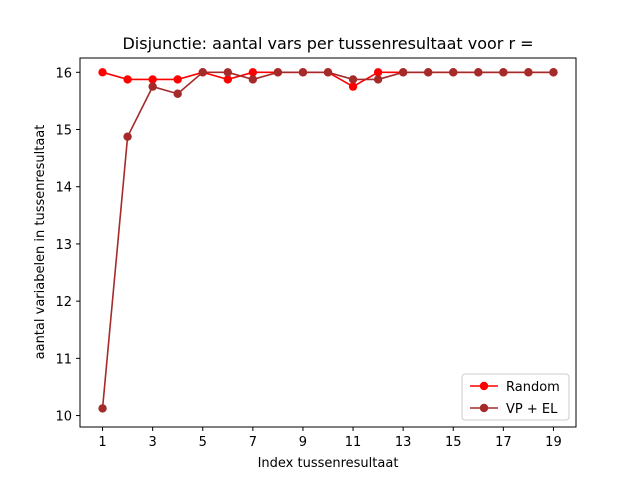  Describe the element at coordinates (203, 442) in the screenshot. I see `x-tick-label: 5` at that location.